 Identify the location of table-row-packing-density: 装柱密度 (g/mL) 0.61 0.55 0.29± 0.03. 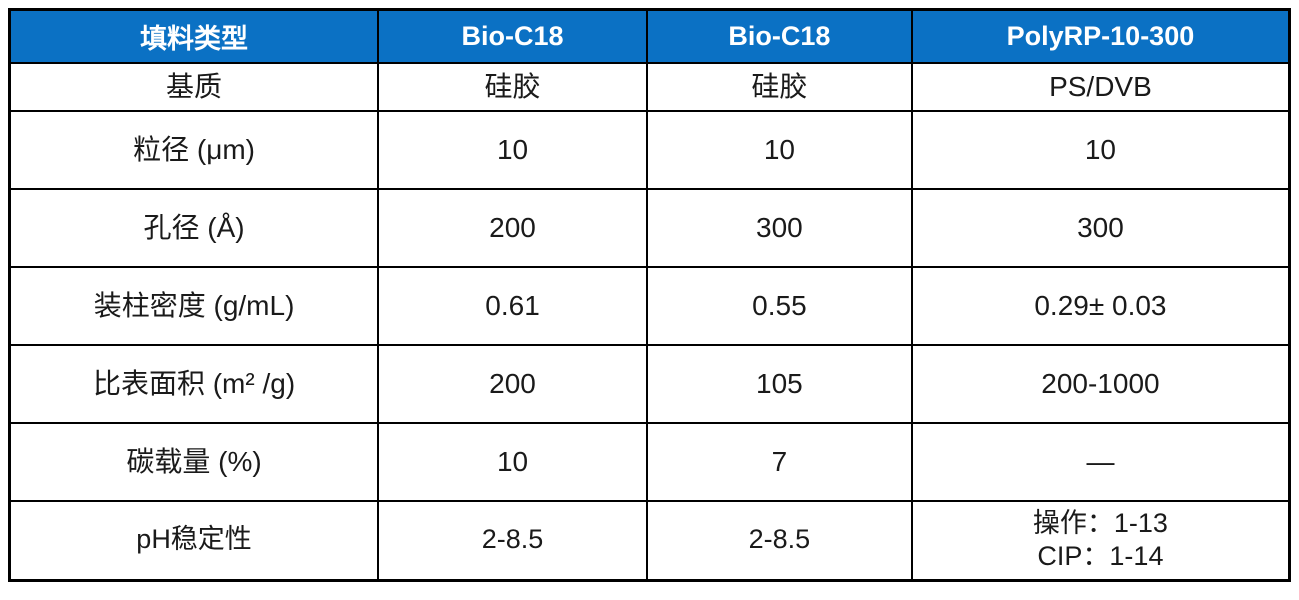
(649, 305).